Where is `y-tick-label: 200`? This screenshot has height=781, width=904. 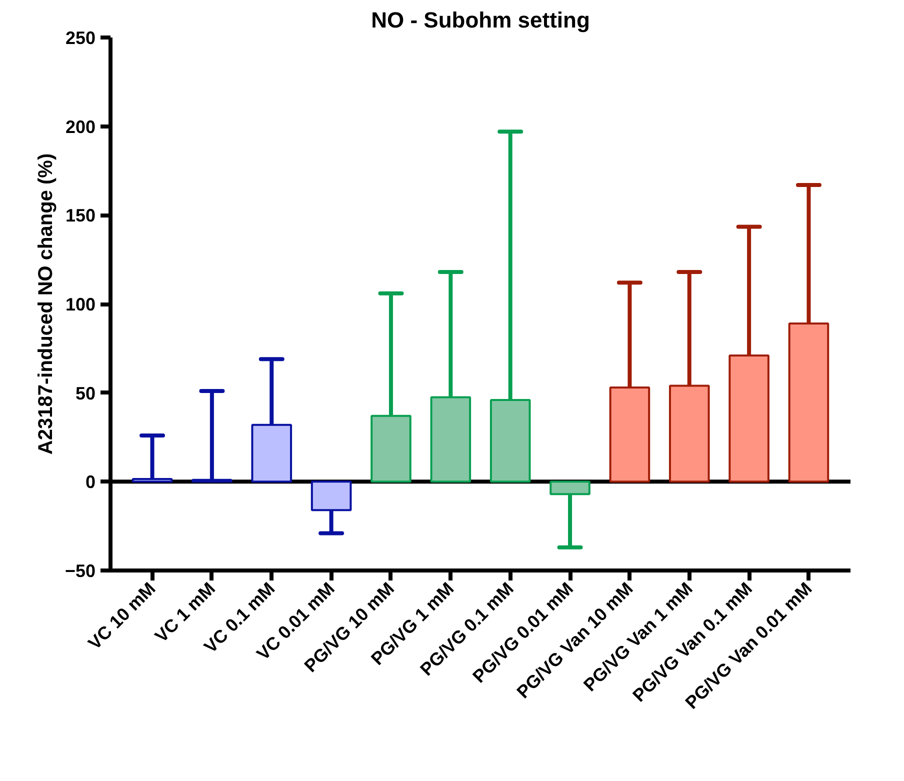
y-tick-label: 200 is located at coordinates (80, 126).